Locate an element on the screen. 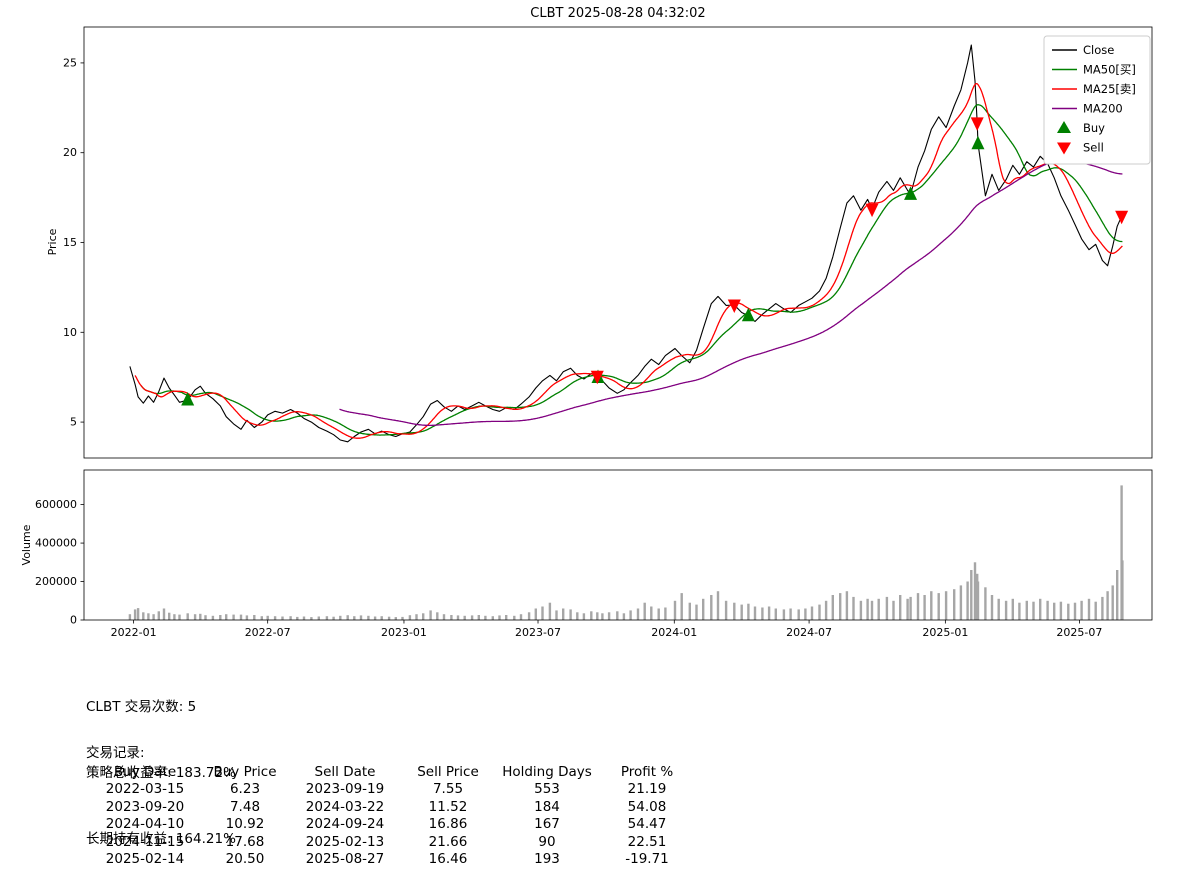 The image size is (1180, 869). volume-tick-label: 600000 is located at coordinates (56, 504).